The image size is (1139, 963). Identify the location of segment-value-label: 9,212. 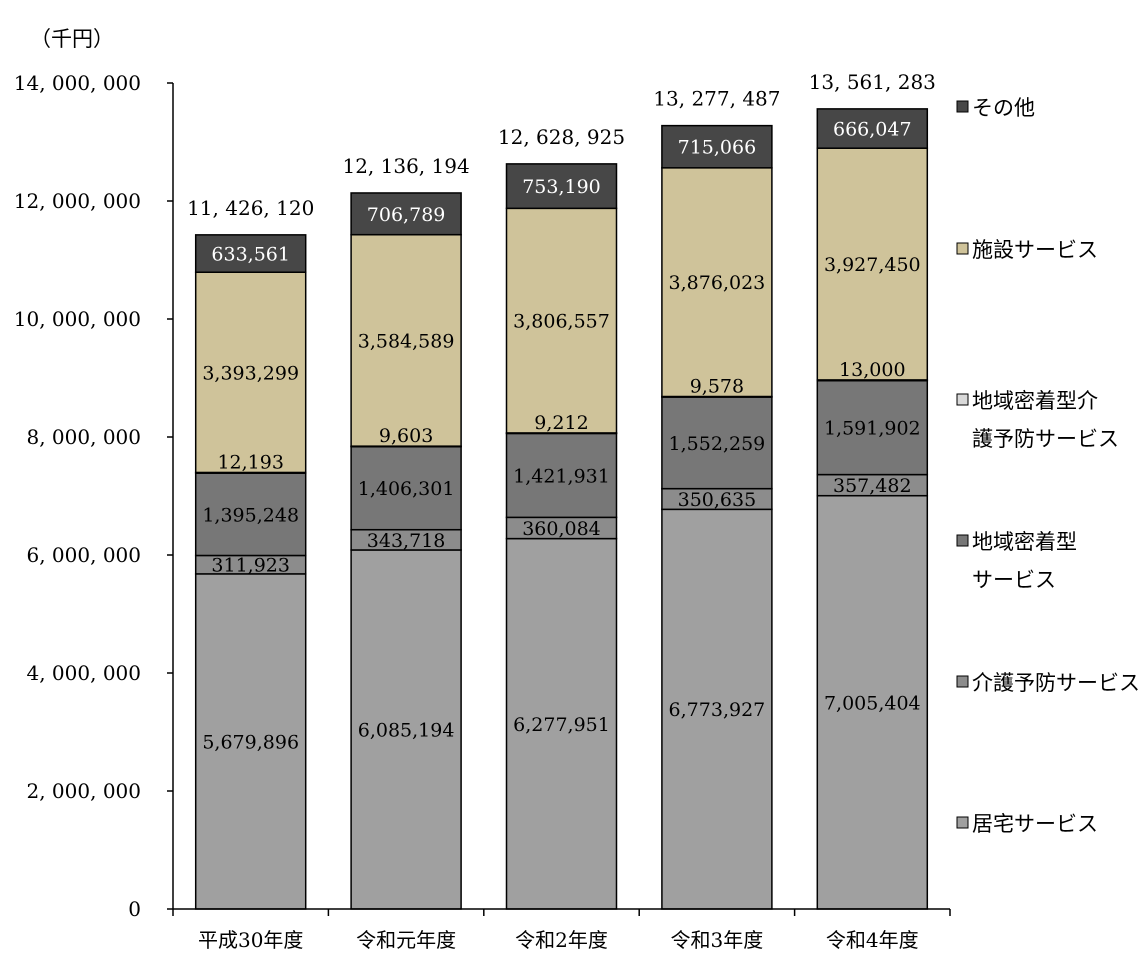
(561, 423).